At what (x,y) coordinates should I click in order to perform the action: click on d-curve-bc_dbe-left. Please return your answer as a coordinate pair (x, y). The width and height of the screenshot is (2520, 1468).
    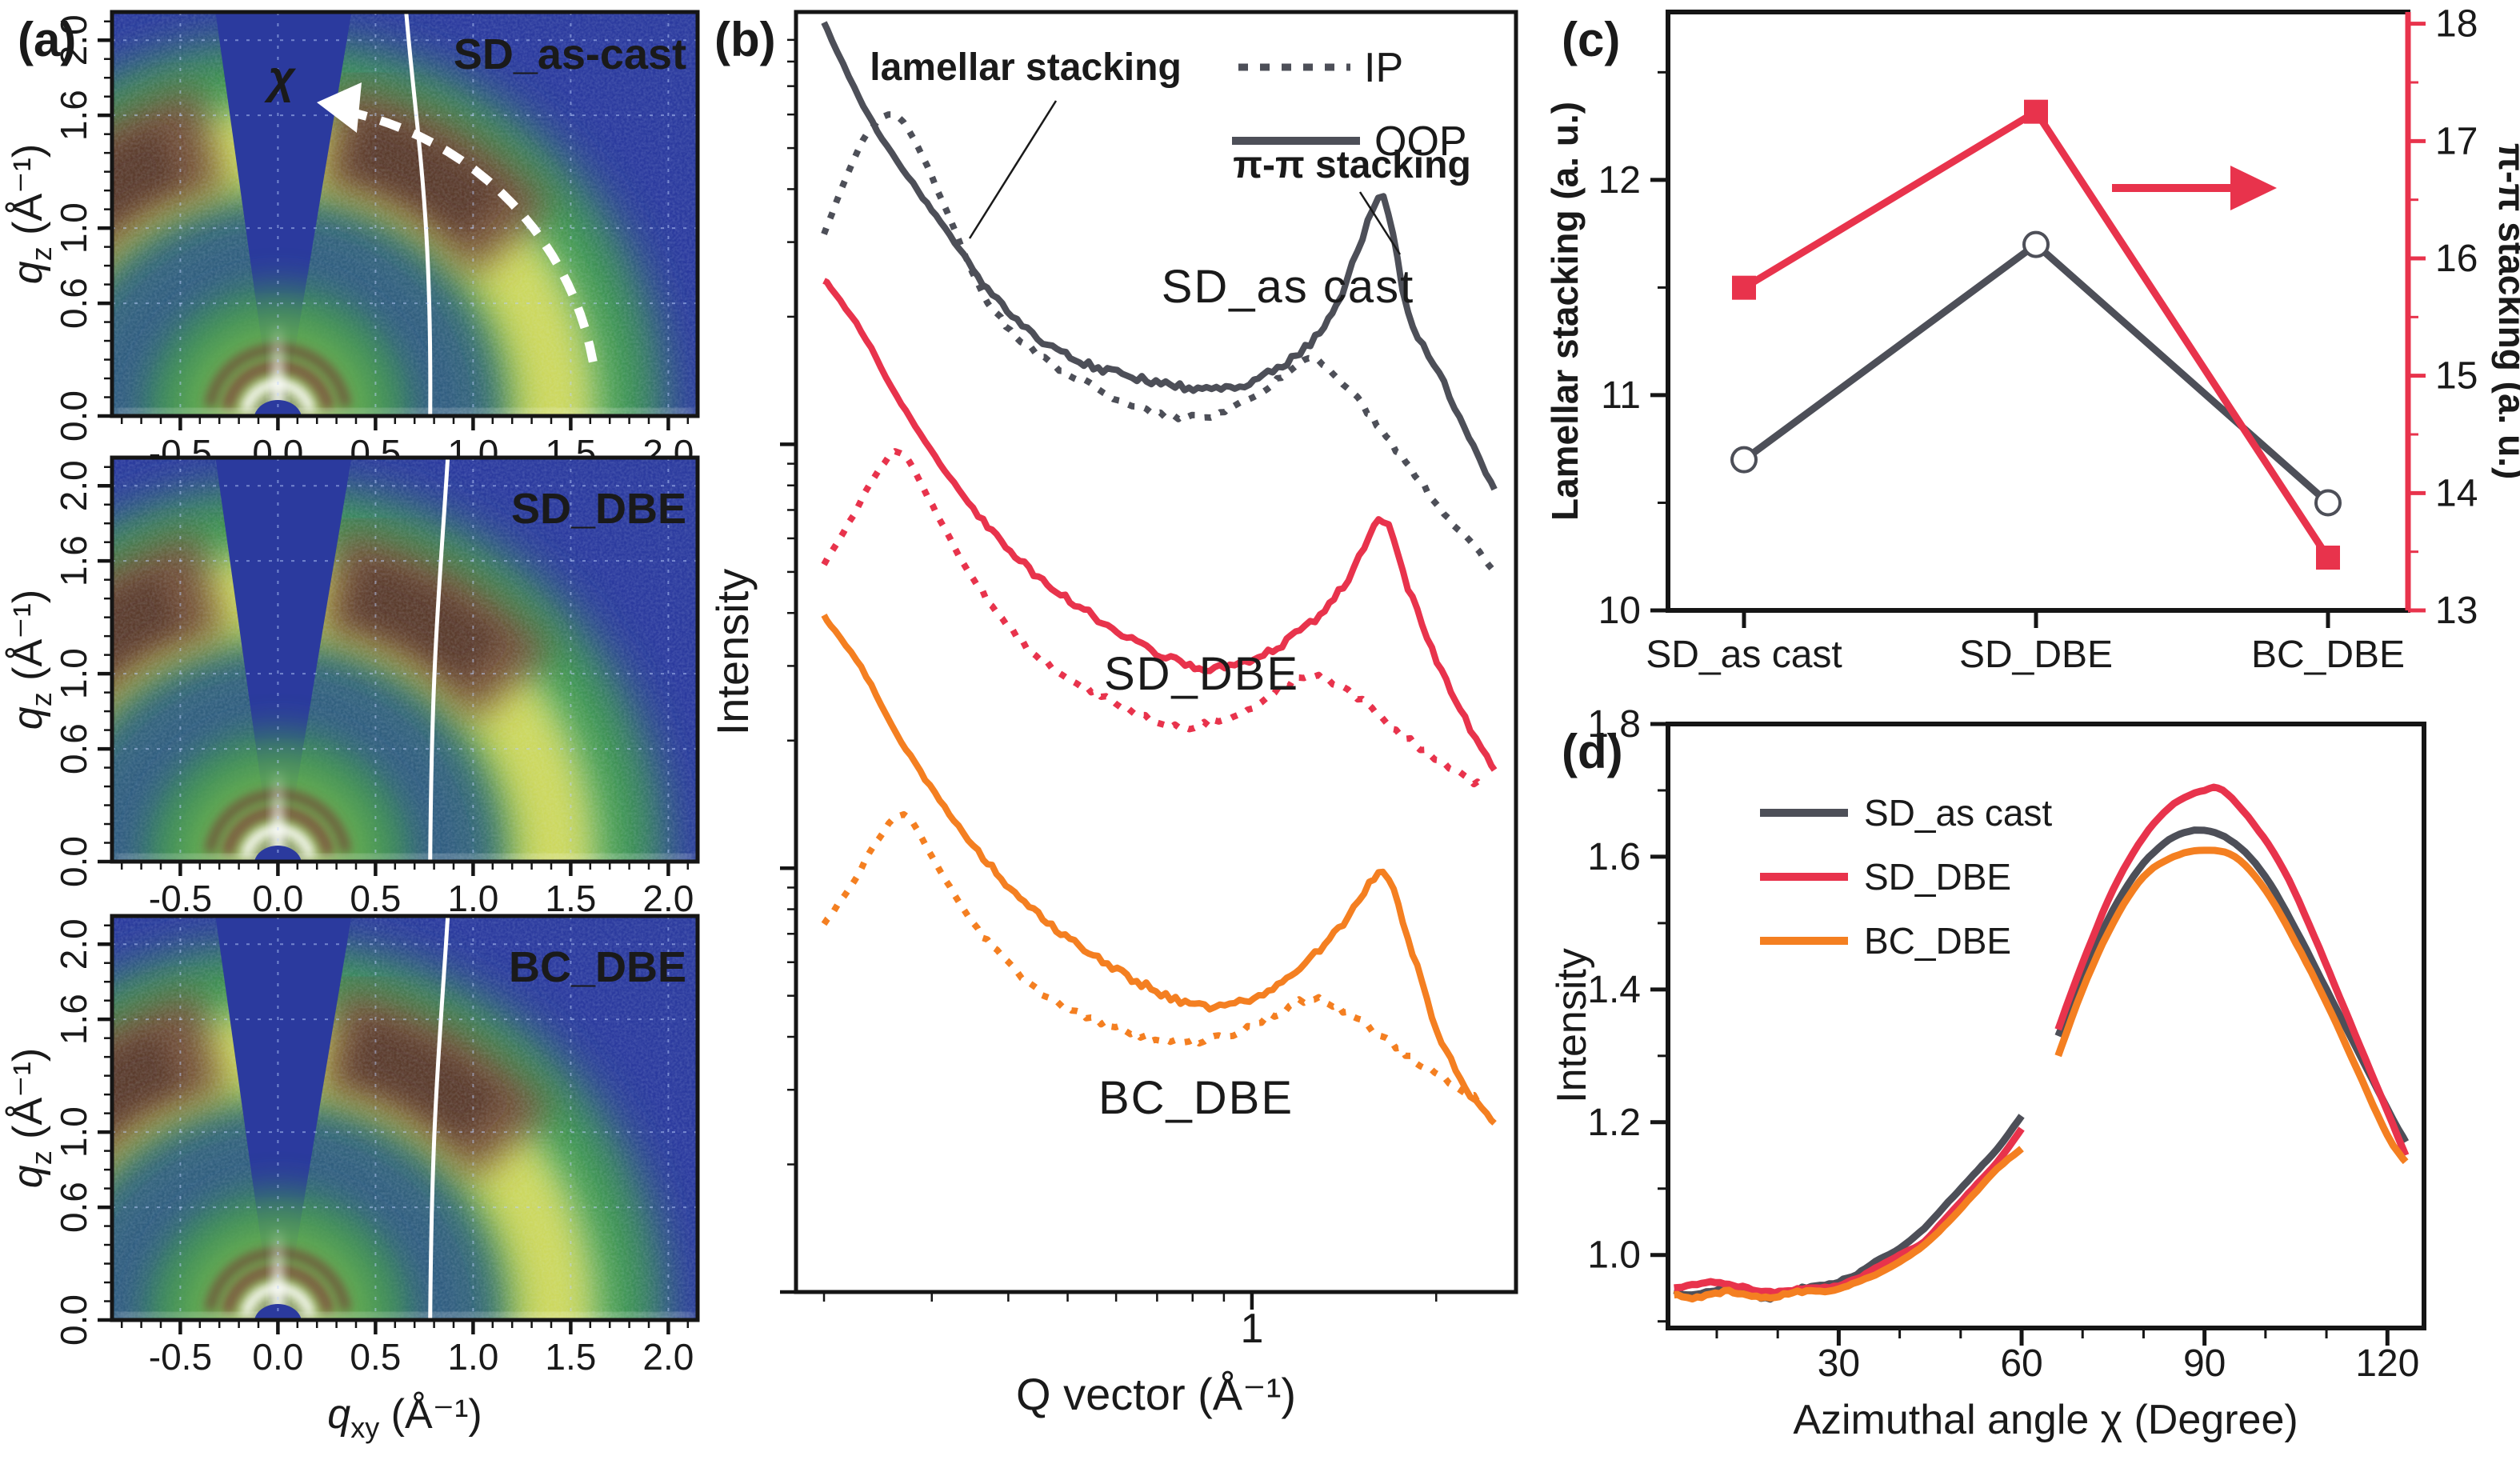
    Looking at the image, I should click on (1849, 1224).